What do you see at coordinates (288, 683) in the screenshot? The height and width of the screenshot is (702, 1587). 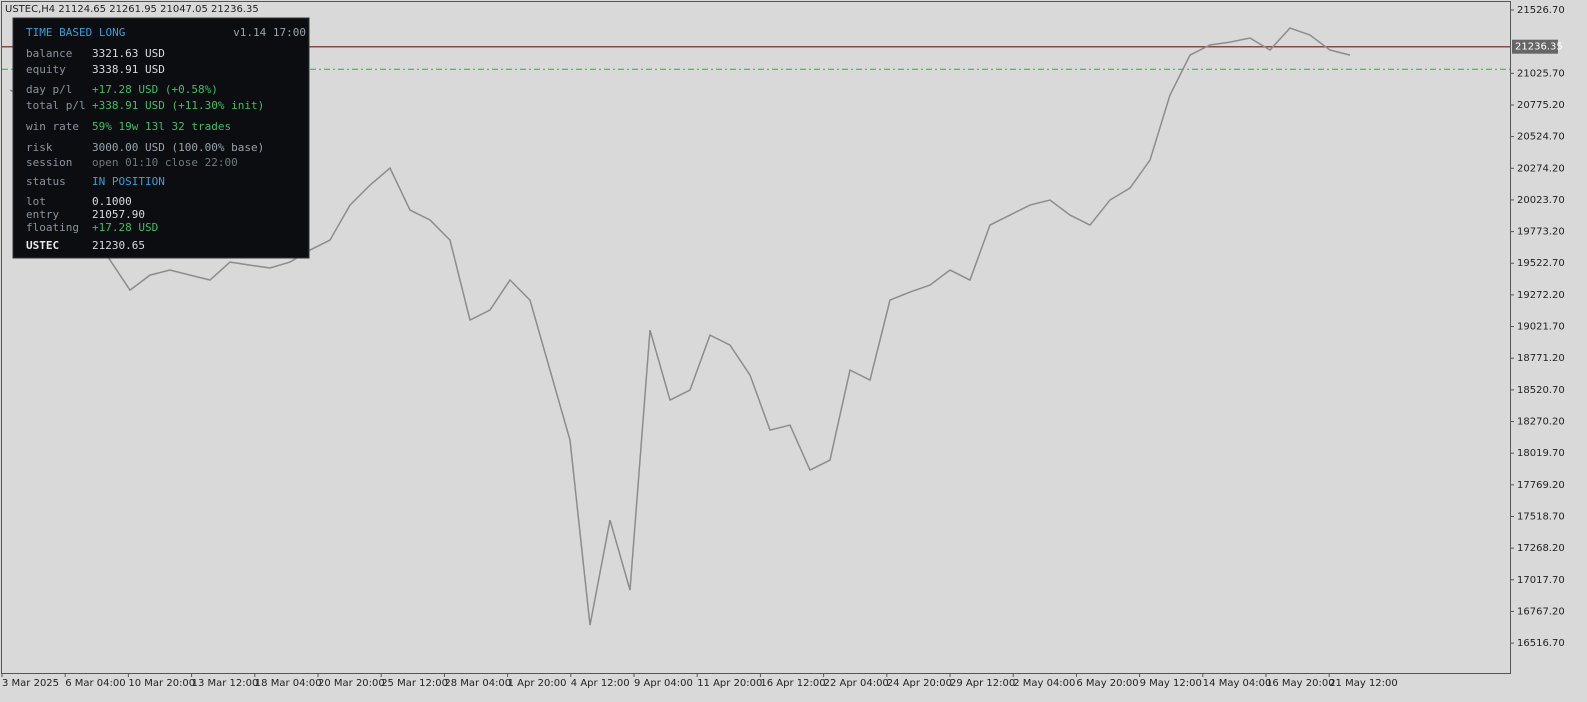 I see `x-tick-label: 18 Mar 04:00` at bounding box center [288, 683].